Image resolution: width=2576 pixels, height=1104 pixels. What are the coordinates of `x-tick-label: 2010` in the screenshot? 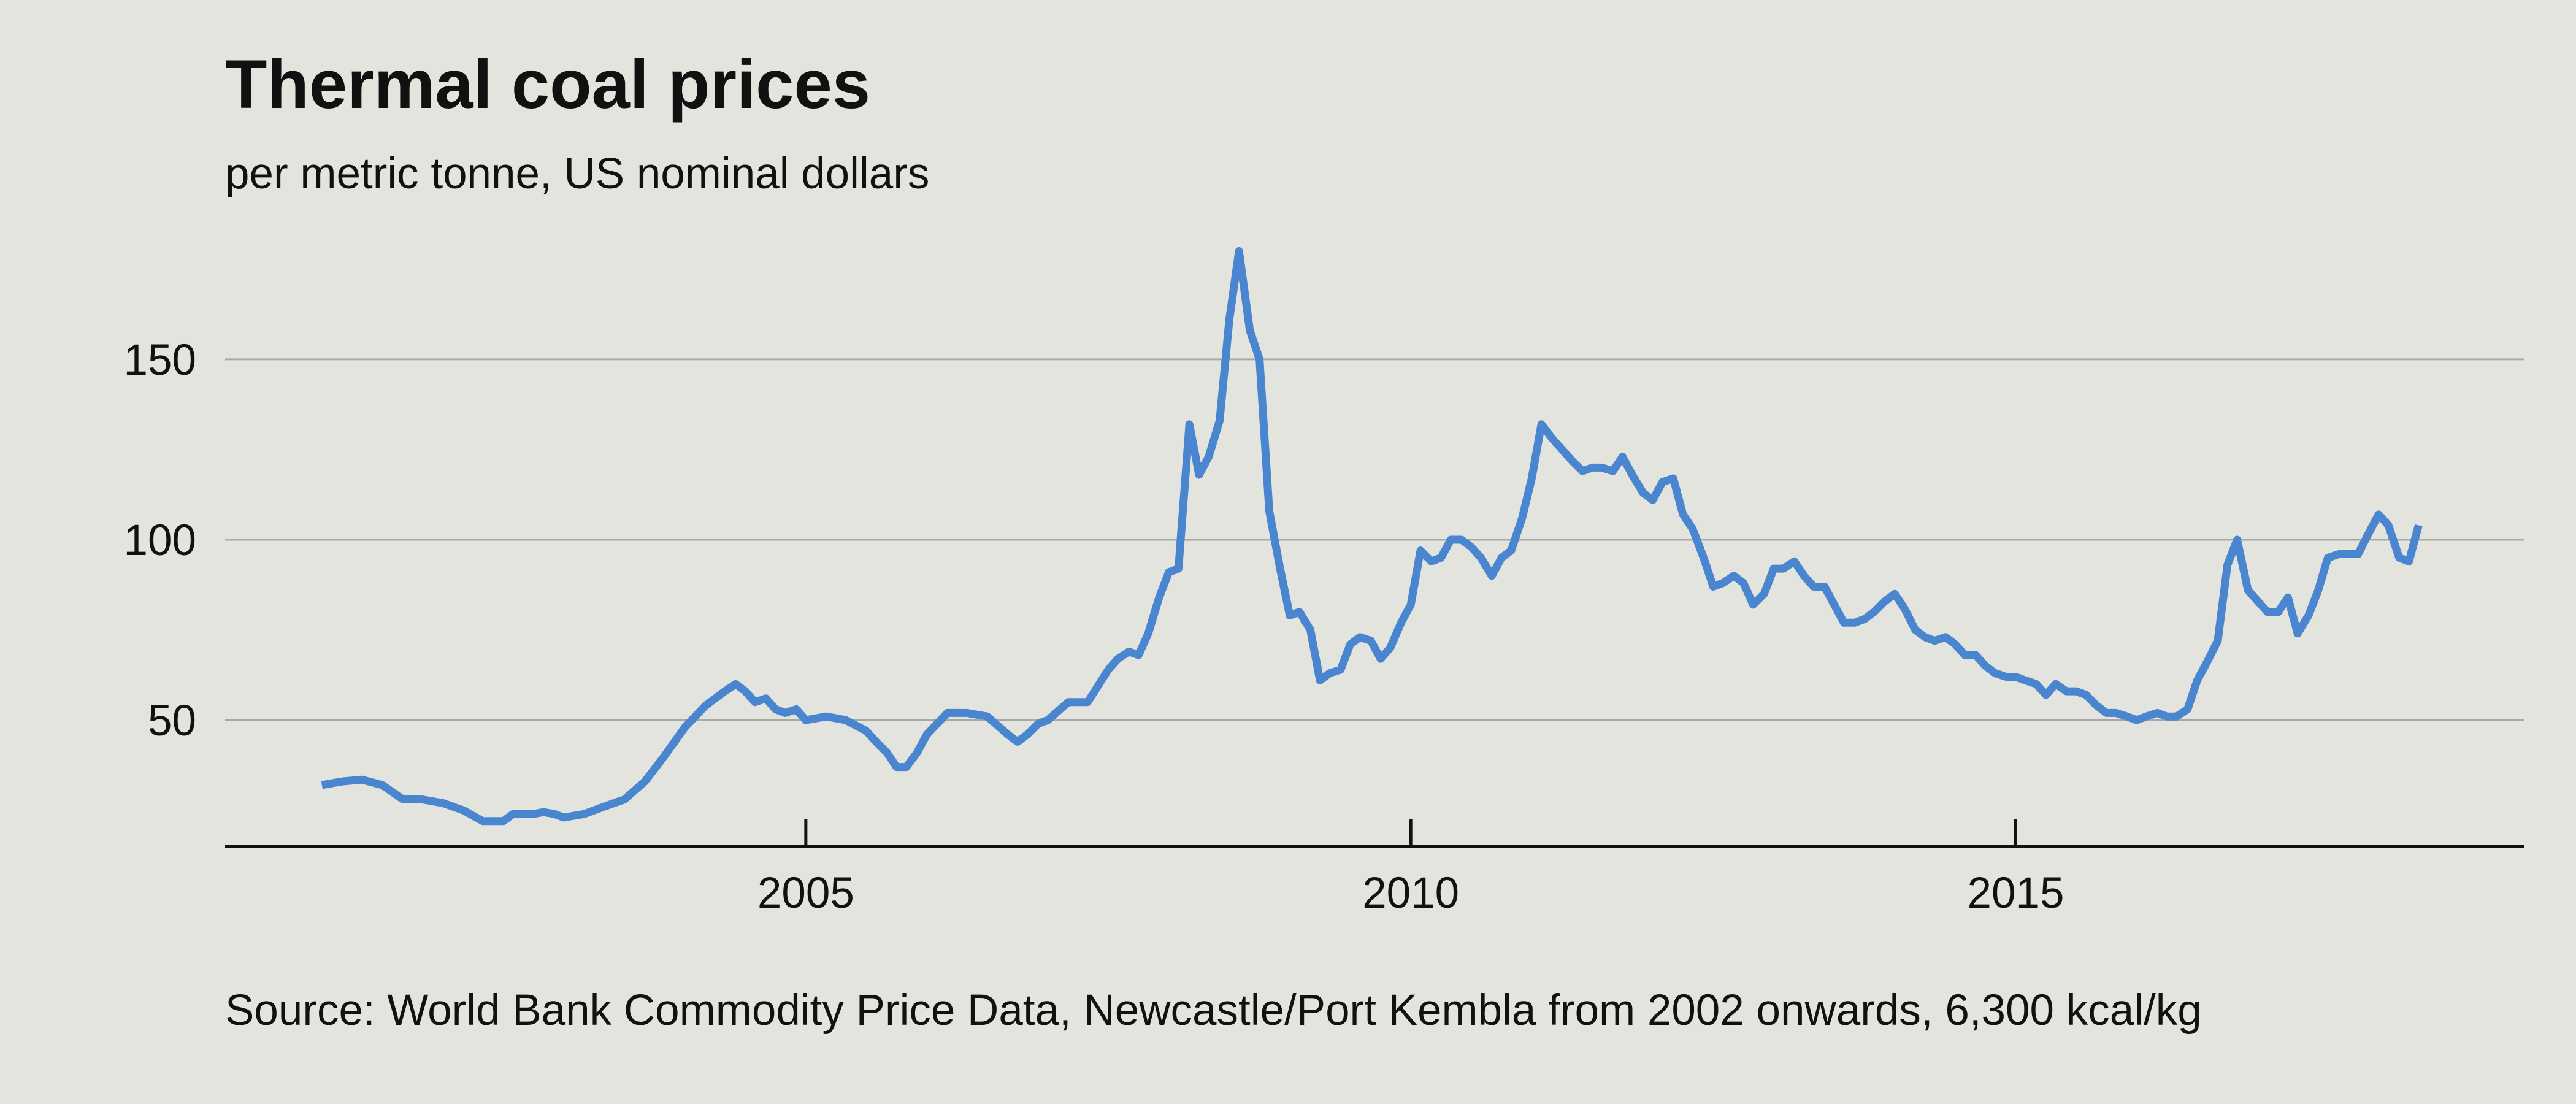 It's located at (1410, 893).